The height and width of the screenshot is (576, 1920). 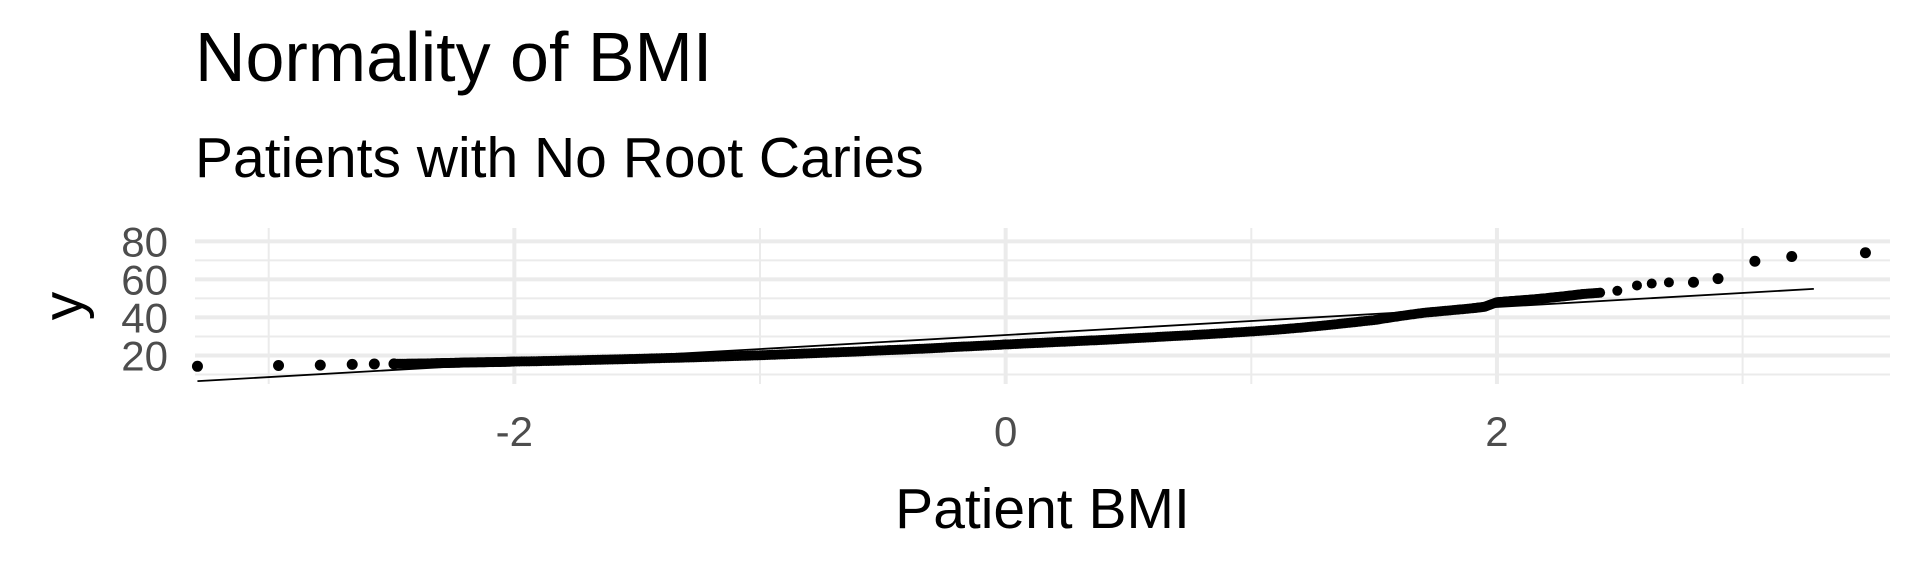 I want to click on x-tick-label: -2, so click(x=514, y=431).